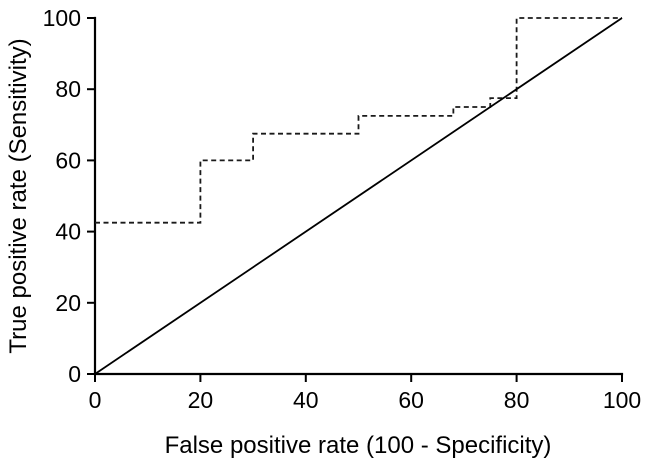 Image resolution: width=650 pixels, height=473 pixels. I want to click on y-axis-title: True positive rate (Sensitivity), so click(18, 195).